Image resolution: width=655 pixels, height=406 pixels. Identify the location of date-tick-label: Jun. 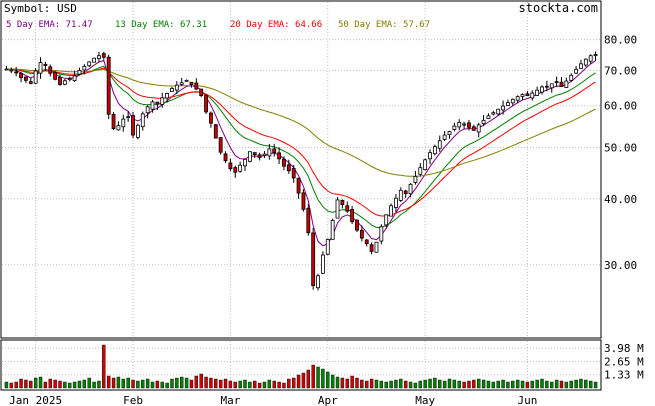
(527, 400).